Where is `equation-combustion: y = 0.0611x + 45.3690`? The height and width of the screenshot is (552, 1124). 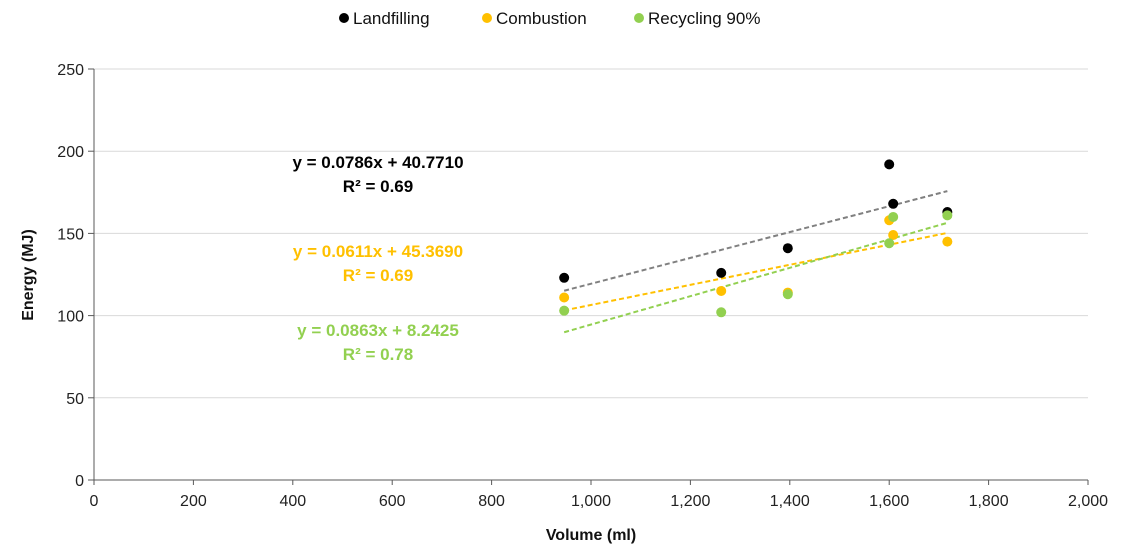
equation-combustion: y = 0.0611x + 45.3690 is located at coordinates (378, 251).